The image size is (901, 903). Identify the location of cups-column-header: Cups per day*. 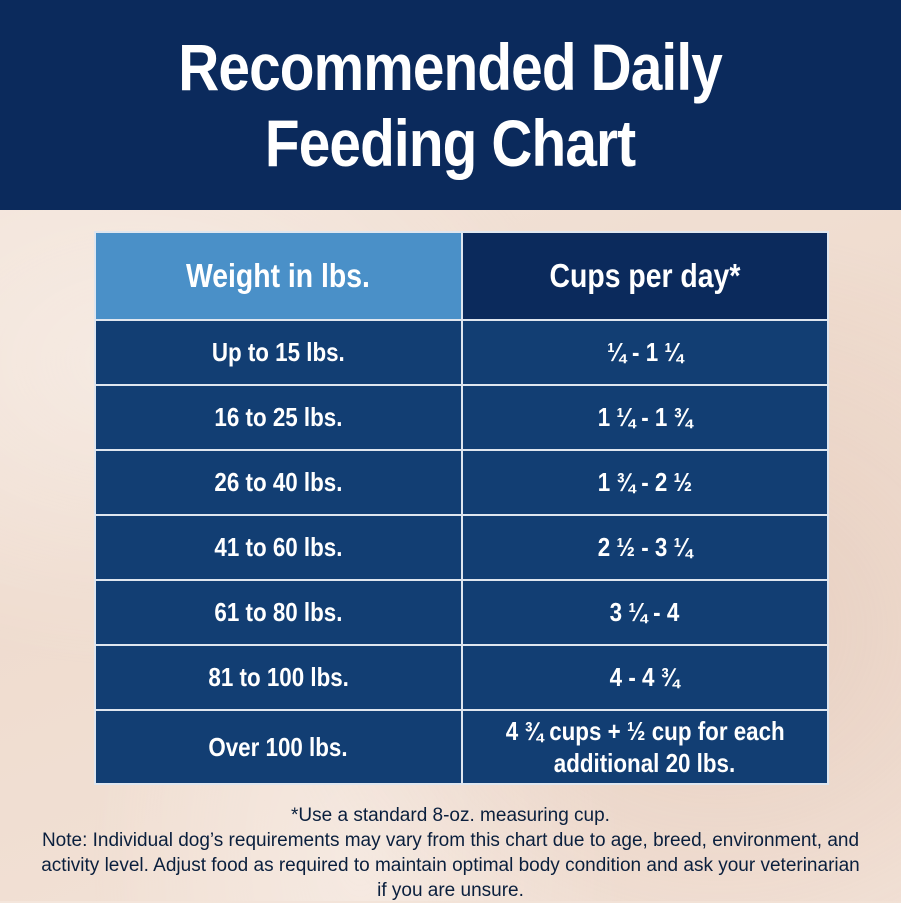
(644, 276).